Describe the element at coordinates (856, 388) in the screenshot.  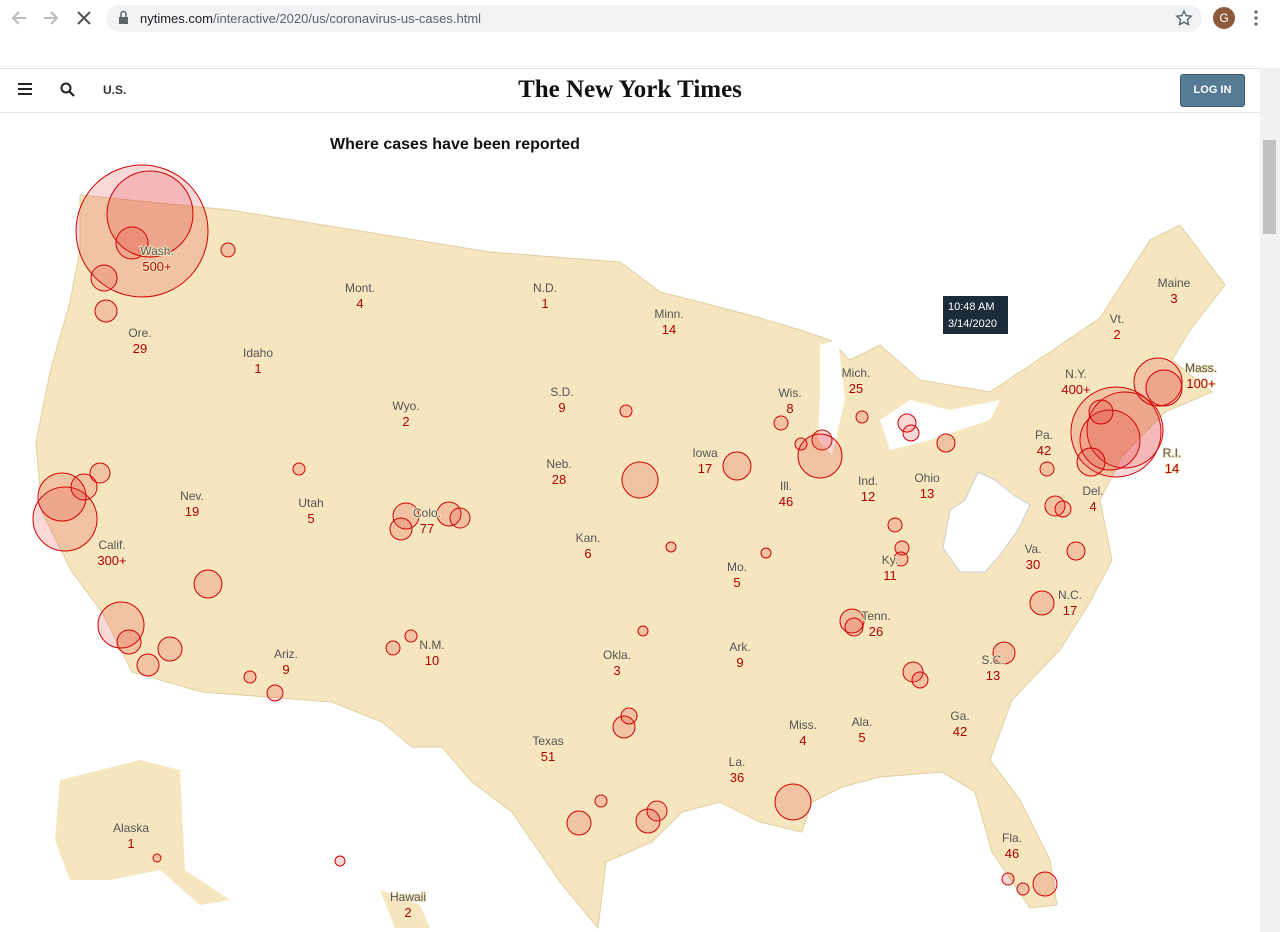
I see `state-cases: 25` at that location.